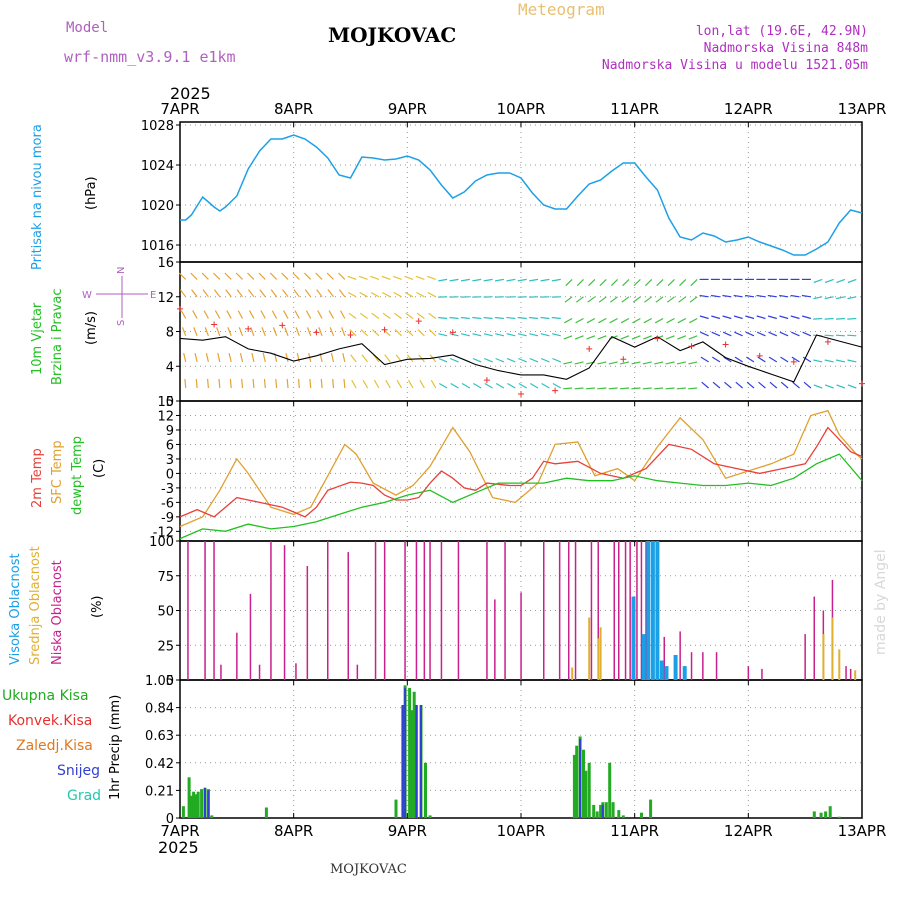 The image size is (900, 900). What do you see at coordinates (862, 109) in the screenshot?
I see `x-tick-label-top: 13APR` at bounding box center [862, 109].